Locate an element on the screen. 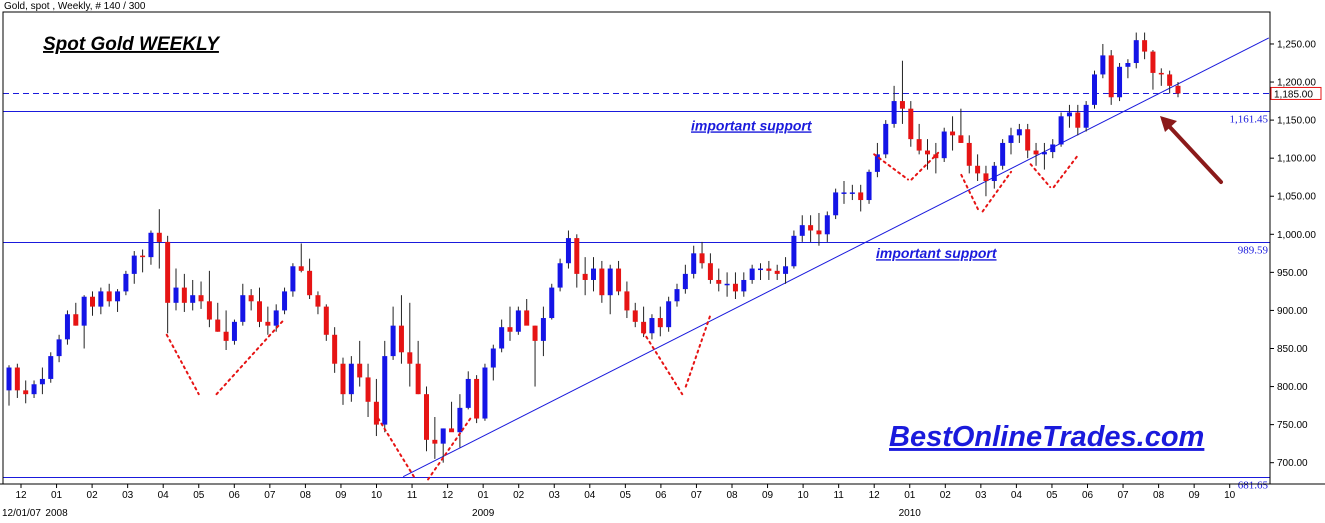 The width and height of the screenshot is (1325, 523). support-annotation: important support is located at coordinates (752, 125).